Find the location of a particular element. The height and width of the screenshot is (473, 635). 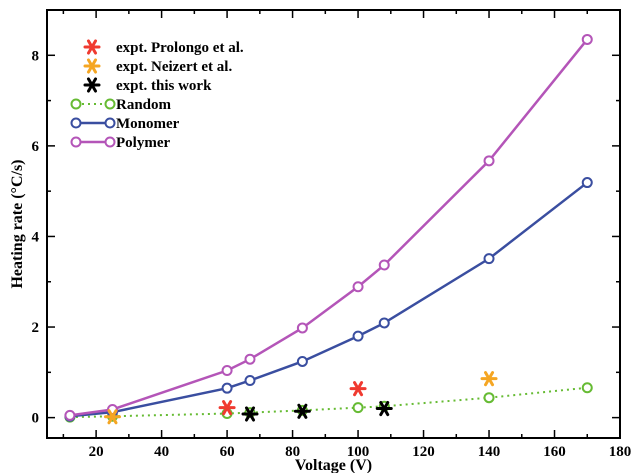

x-tick-label: 120 is located at coordinates (423, 452).